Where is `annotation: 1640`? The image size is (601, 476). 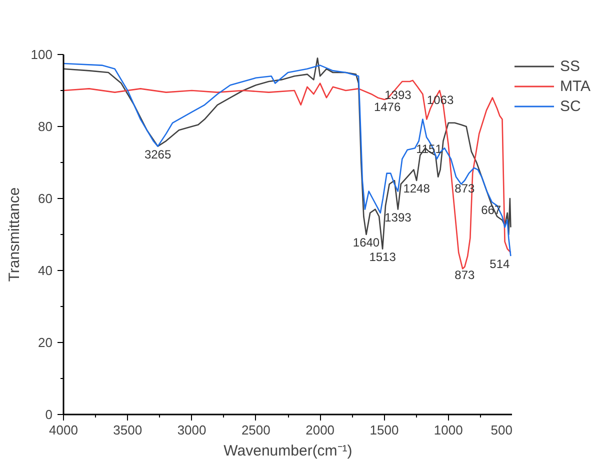 annotation: 1640 is located at coordinates (366, 243).